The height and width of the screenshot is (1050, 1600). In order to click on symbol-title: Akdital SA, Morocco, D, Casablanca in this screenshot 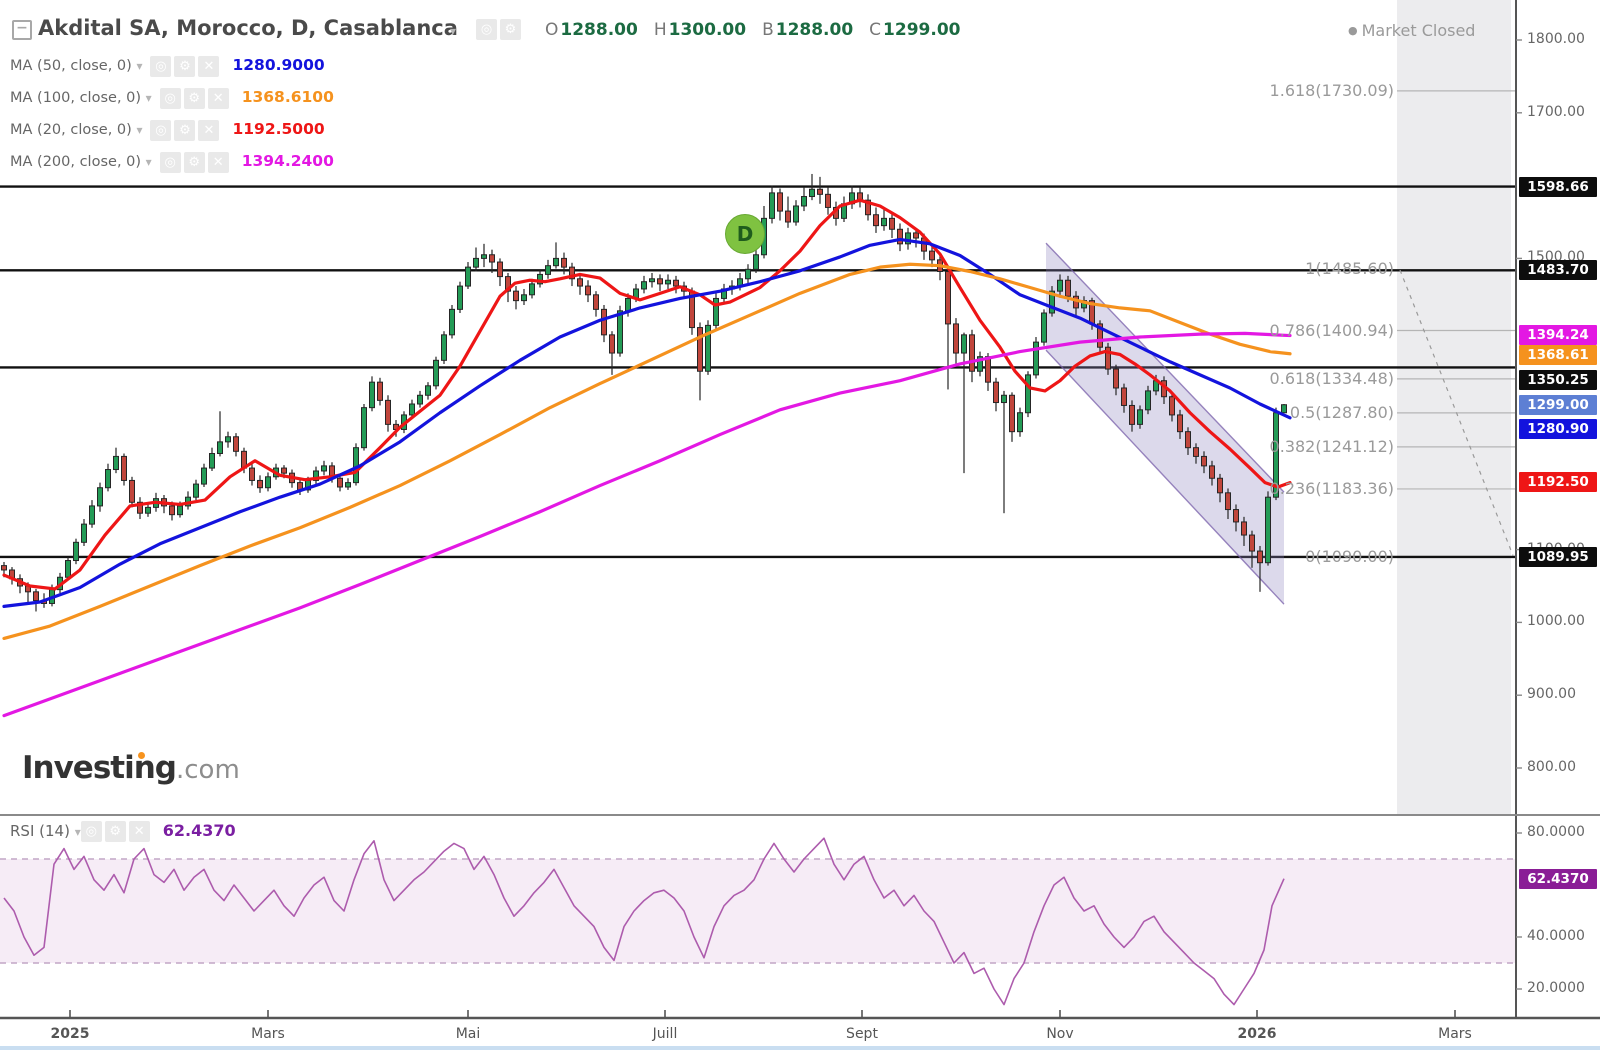, I will do `click(248, 28)`.